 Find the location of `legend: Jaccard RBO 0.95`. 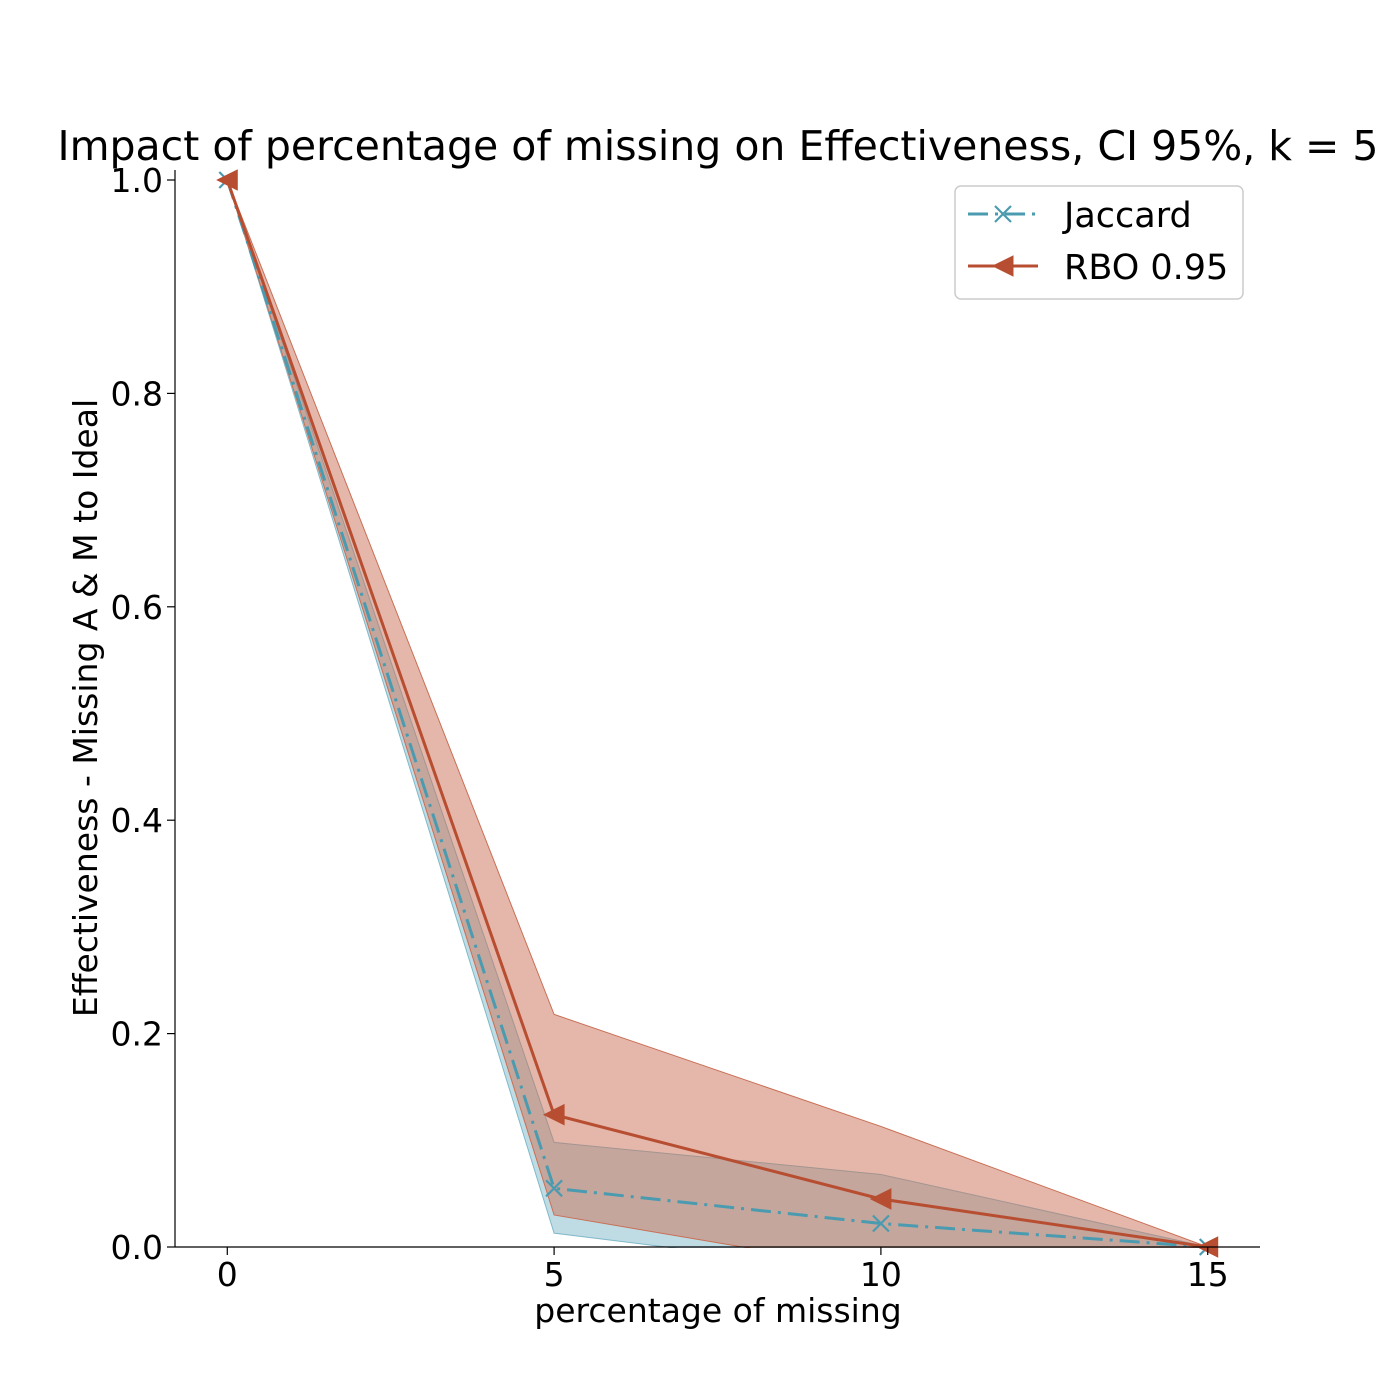

legend: Jaccard RBO 0.95 is located at coordinates (1099, 242).